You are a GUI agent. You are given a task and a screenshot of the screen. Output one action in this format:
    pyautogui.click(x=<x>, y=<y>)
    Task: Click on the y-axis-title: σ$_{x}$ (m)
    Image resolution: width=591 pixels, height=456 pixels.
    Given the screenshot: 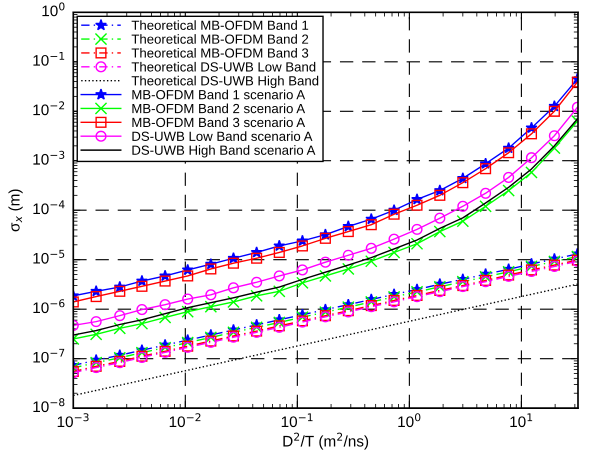 What is the action you would take?
    pyautogui.click(x=15, y=210)
    